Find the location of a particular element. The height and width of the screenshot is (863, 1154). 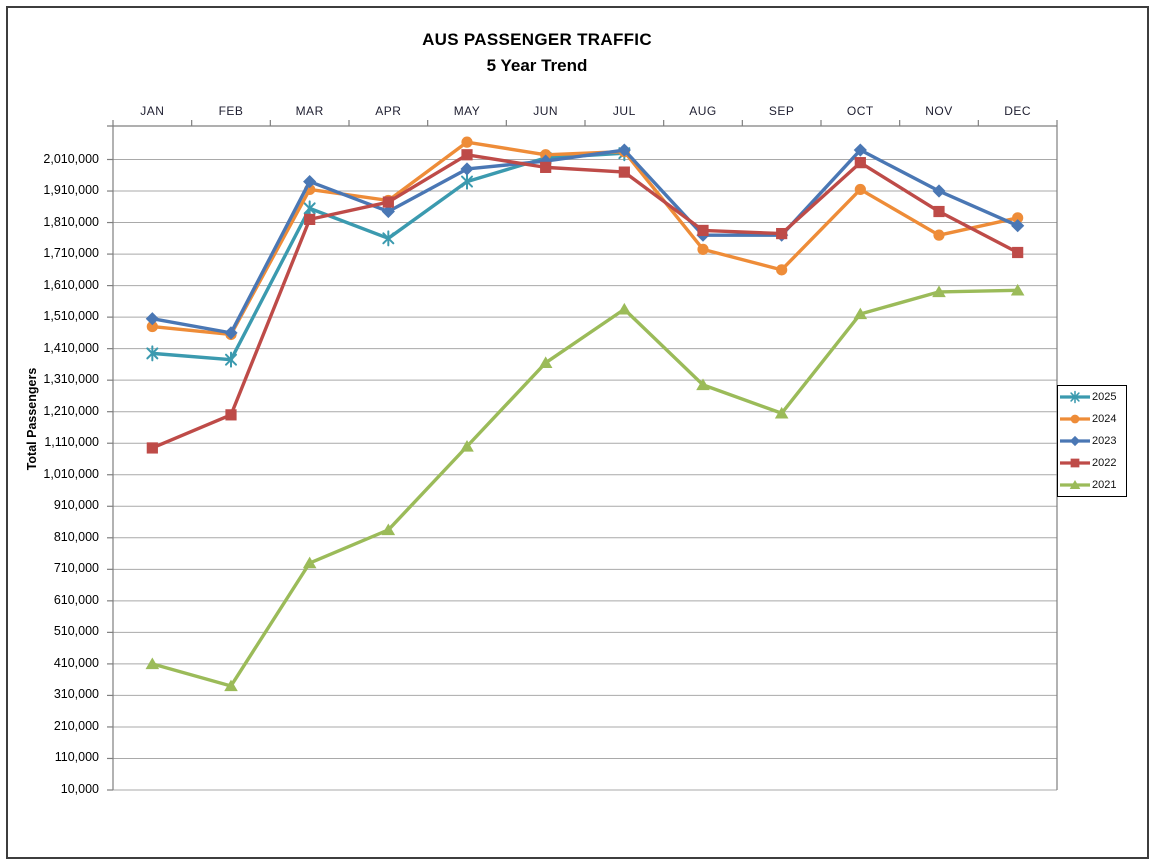

y-axis-tick-label: 1,410,000 is located at coordinates (71, 347).